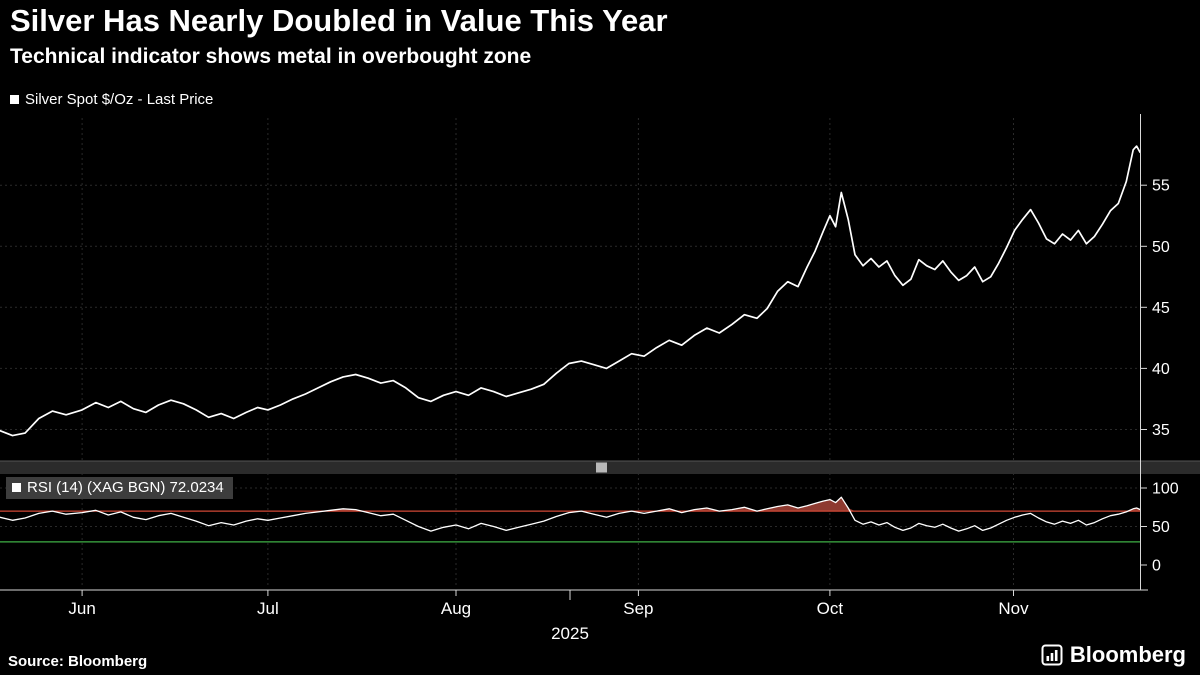 Image resolution: width=1200 pixels, height=675 pixels. What do you see at coordinates (1161, 308) in the screenshot?
I see `price-ytick-label: 45` at bounding box center [1161, 308].